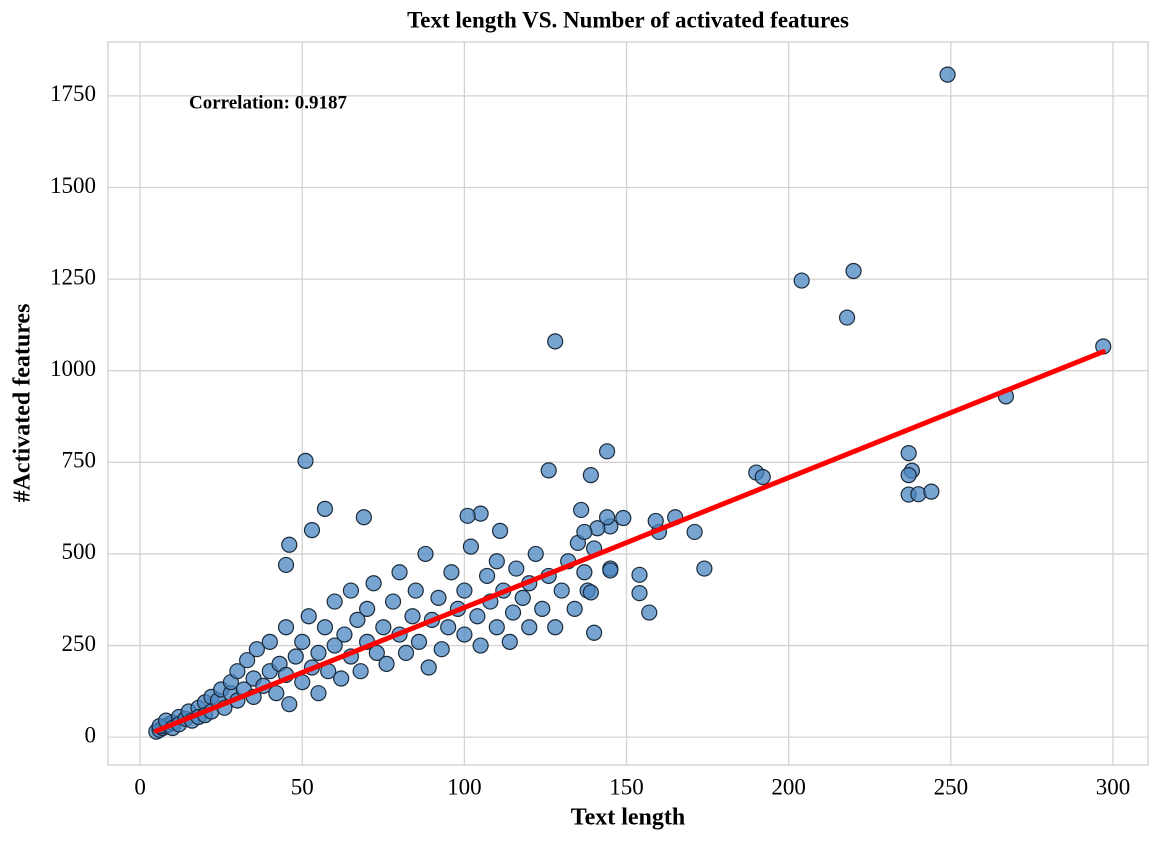  Describe the element at coordinates (73, 93) in the screenshot. I see `y-tick-label: 1750` at that location.